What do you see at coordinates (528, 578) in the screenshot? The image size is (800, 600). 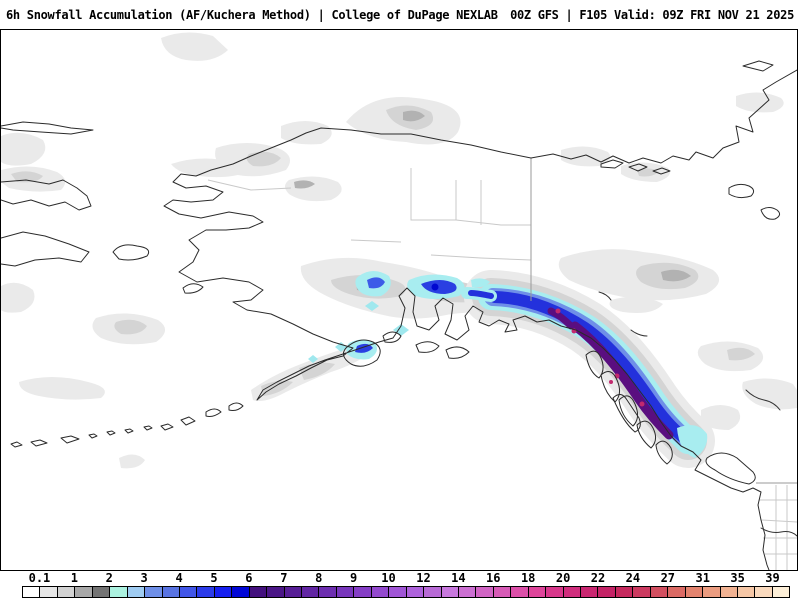 I see `colorbar-tick-label: 18` at bounding box center [528, 578].